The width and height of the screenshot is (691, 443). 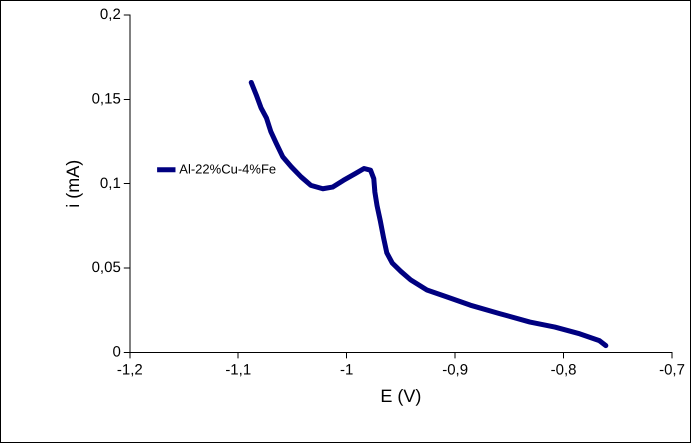 I want to click on x-tick-label: -1,1, so click(x=238, y=370).